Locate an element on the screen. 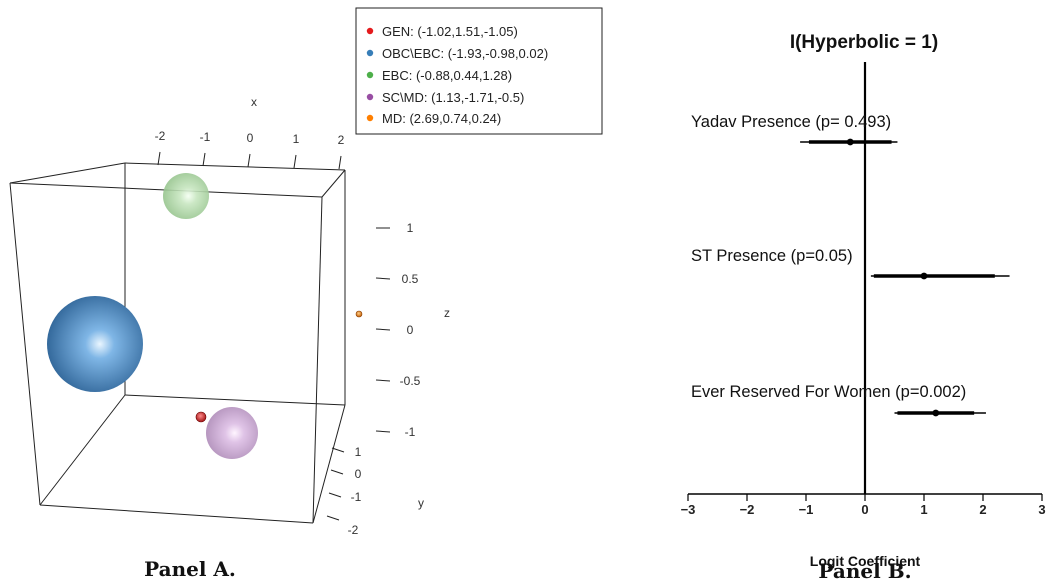 The width and height of the screenshot is (1049, 588). legend-item: OBC\EBC: (-1.93,-0.98,0.02) is located at coordinates (457, 53).